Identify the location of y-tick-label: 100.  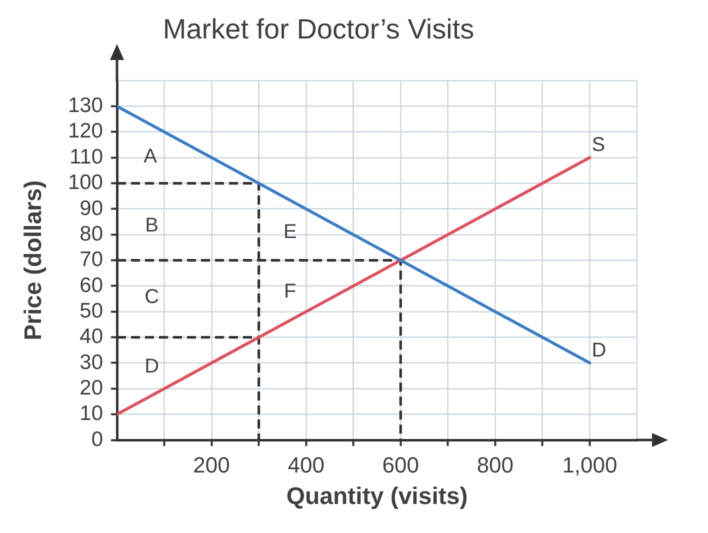
(85, 182).